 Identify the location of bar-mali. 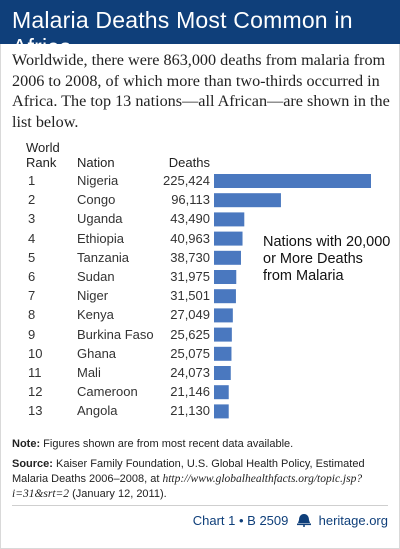
(222, 373).